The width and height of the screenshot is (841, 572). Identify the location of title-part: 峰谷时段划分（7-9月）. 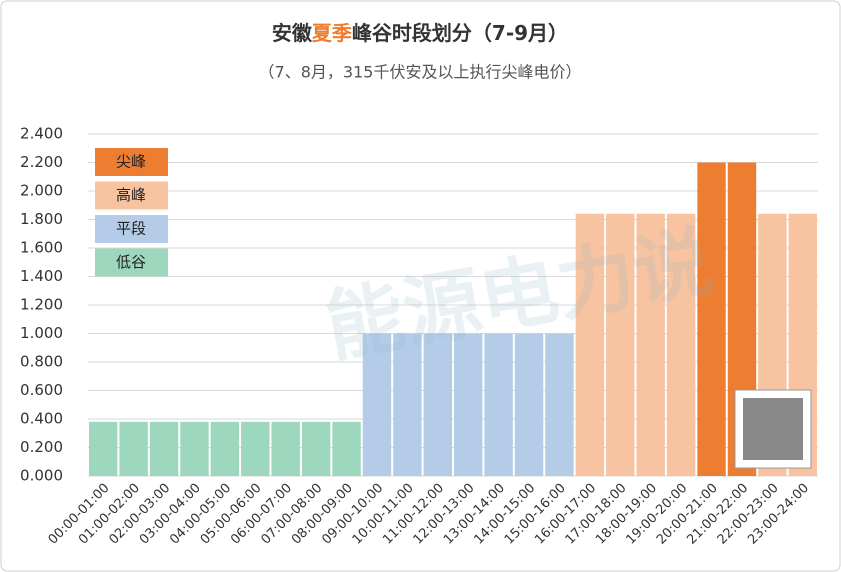
(460, 33).